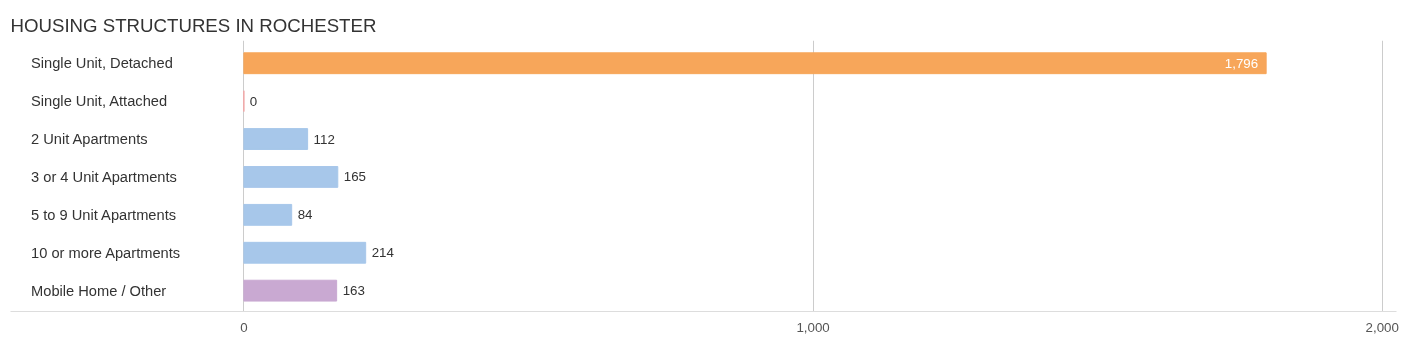 This screenshot has width=1406, height=341. Describe the element at coordinates (99, 101) in the screenshot. I see `y-tick-label: Single Unit, Attached` at that location.